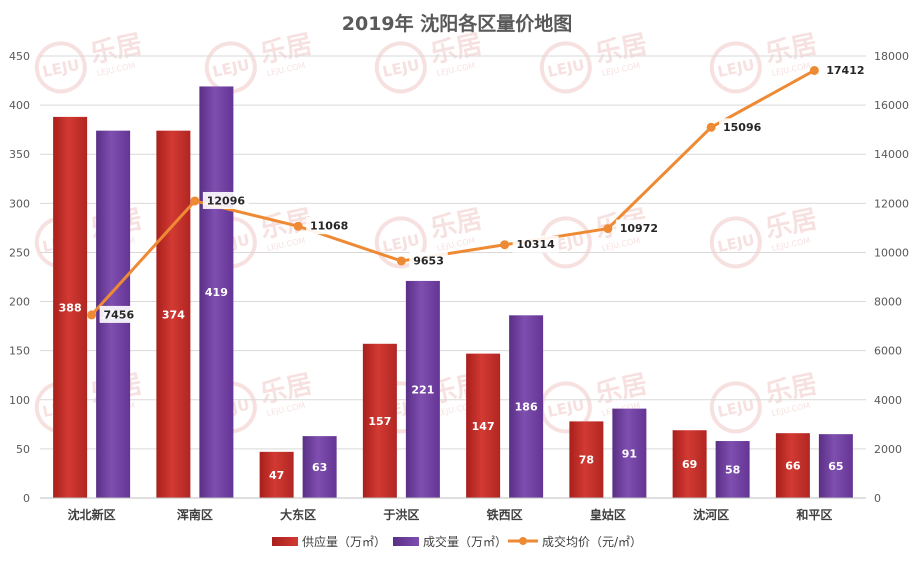 The height and width of the screenshot is (566, 914). I want to click on y-left-tick-label: 50, so click(23, 449).